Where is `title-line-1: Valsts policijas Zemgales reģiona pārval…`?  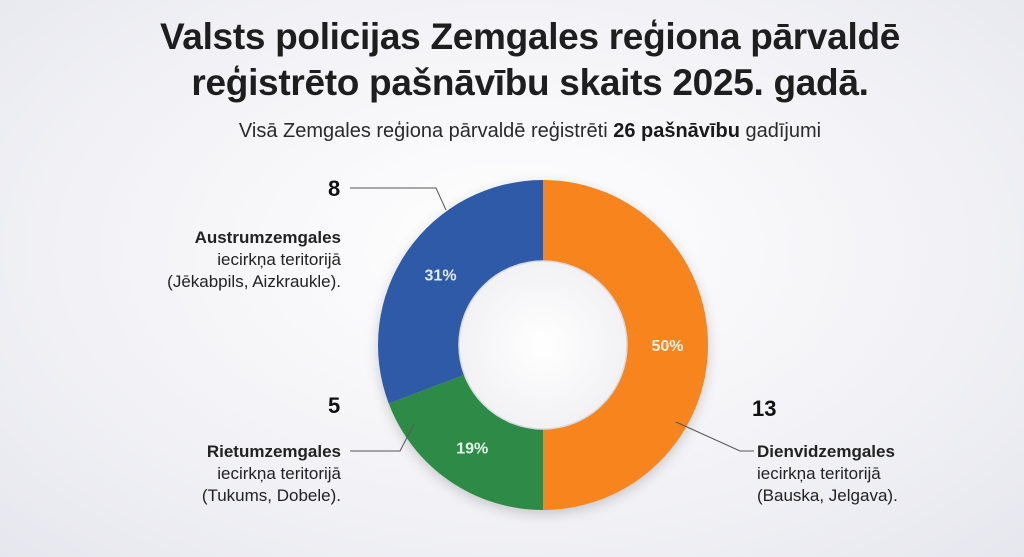
title-line-1: Valsts policijas Zemgales reģiona pārval… is located at coordinates (530, 36).